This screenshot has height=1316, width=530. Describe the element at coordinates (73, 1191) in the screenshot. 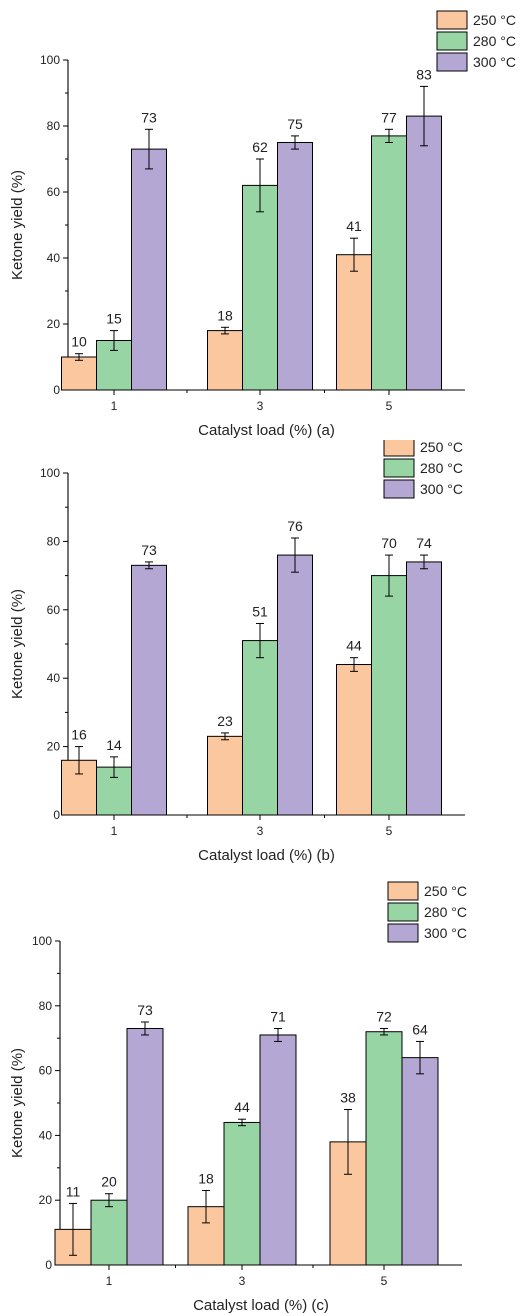

I see `data-label: 11` at that location.